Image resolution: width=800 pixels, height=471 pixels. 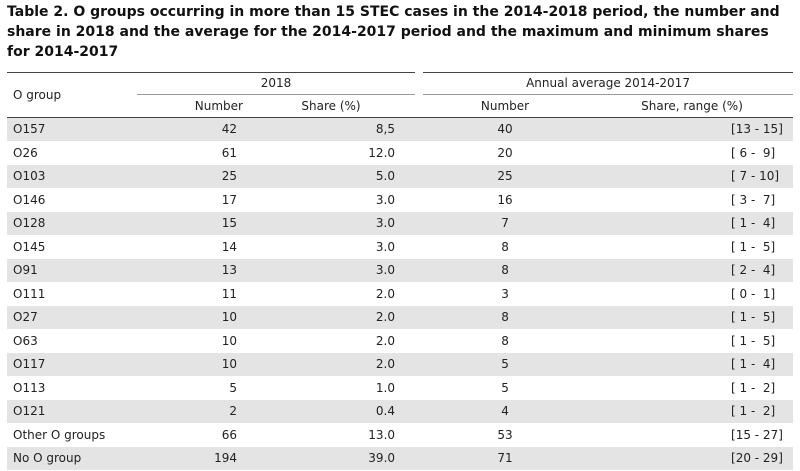 I want to click on cell-o-group: O117, so click(x=72, y=364).